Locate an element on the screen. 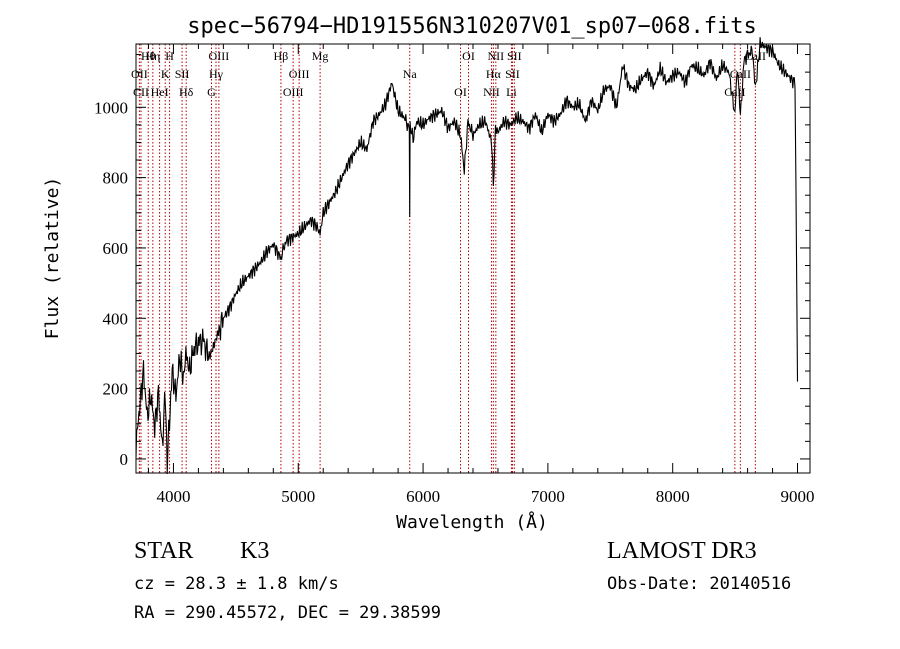 The width and height of the screenshot is (900, 649). line-label: Hη is located at coordinates (152, 56).